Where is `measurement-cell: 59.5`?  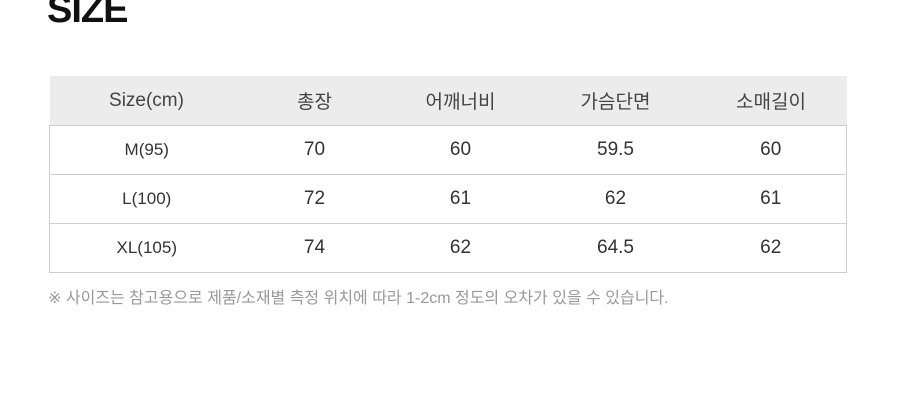
measurement-cell: 59.5 is located at coordinates (615, 150).